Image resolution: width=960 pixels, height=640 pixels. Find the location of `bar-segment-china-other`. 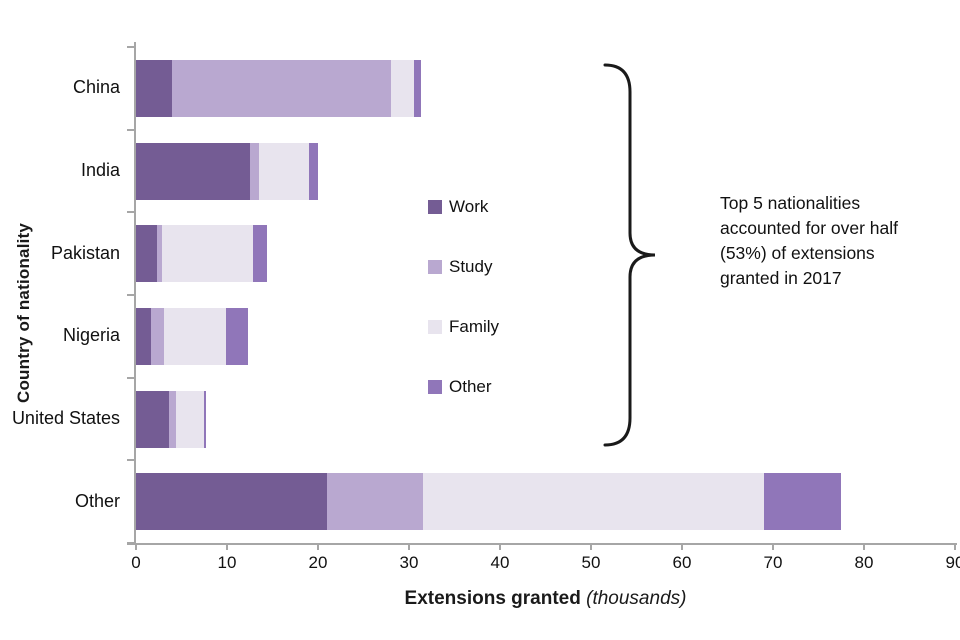

bar-segment-china-other is located at coordinates (417, 88).